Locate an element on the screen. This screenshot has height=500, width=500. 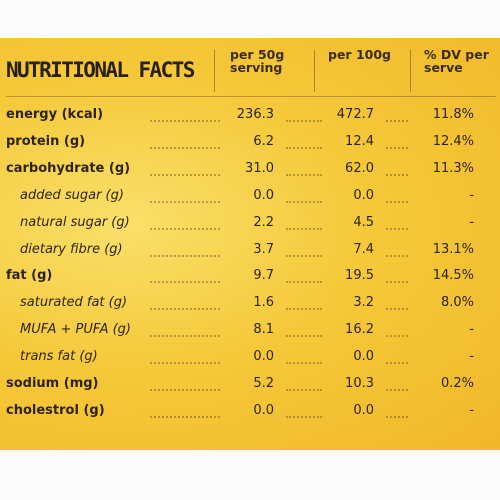
nutrient-row: protein (g) 6.2 12.4 12.4% is located at coordinates (250, 148).